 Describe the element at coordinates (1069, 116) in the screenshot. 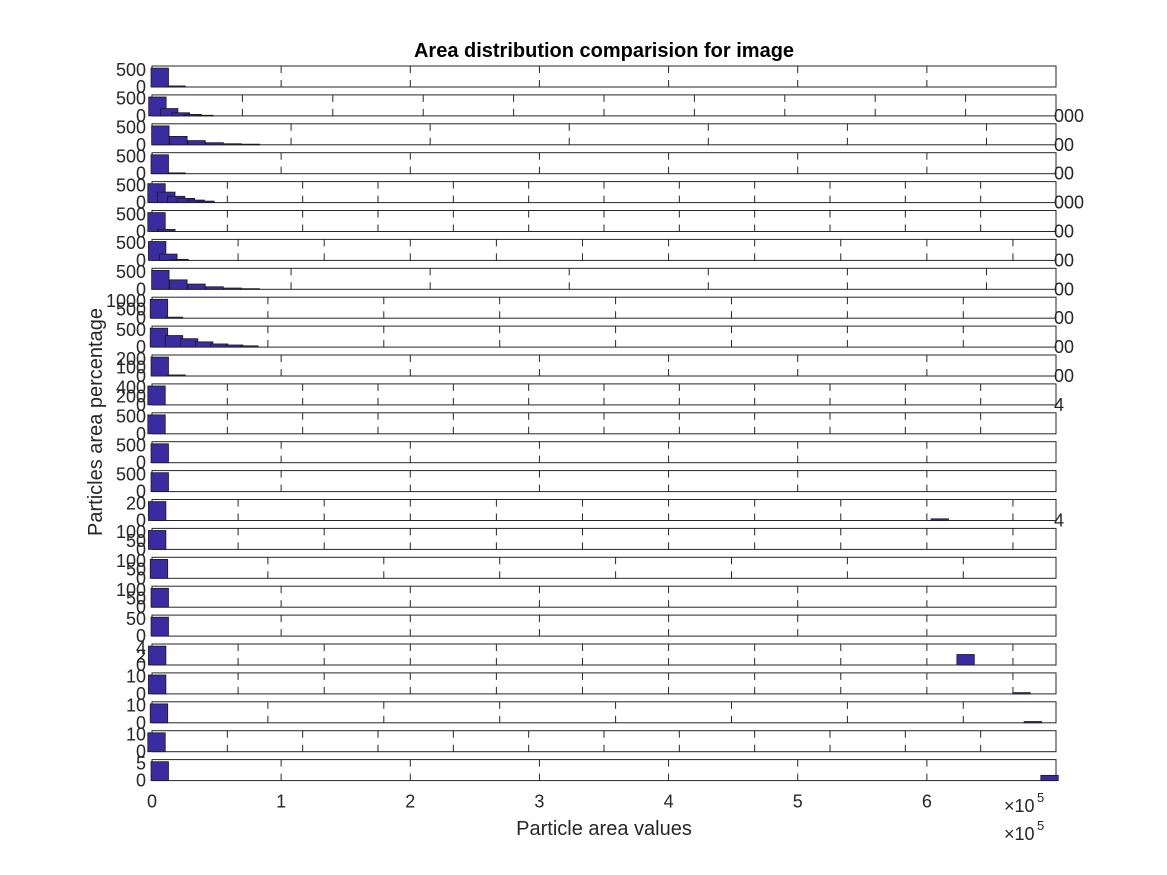

I see `right-tick-label: 000` at that location.